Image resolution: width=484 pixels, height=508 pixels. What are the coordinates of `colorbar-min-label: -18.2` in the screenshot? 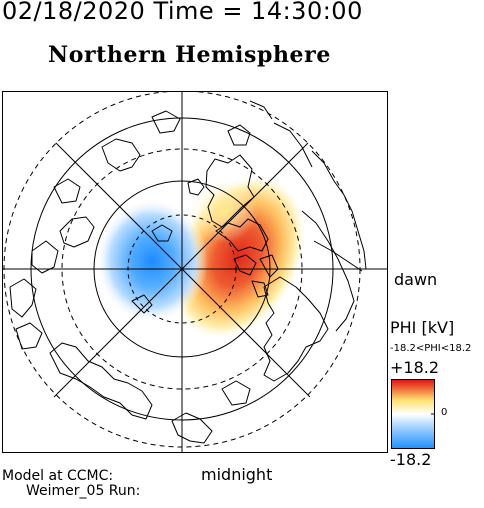 It's located at (411, 459).